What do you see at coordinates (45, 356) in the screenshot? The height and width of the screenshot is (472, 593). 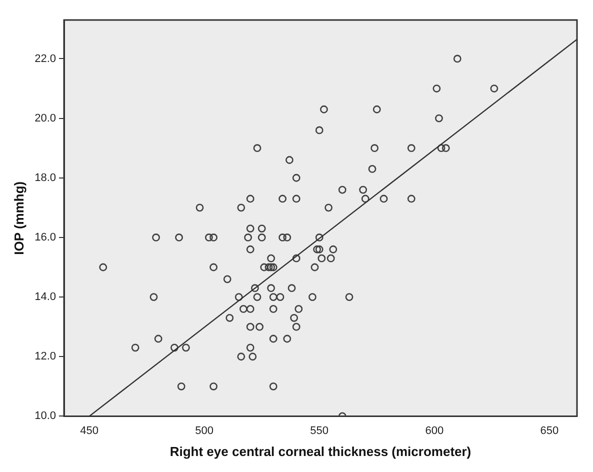 I see `y-tick-label: 12.0` at bounding box center [45, 356].